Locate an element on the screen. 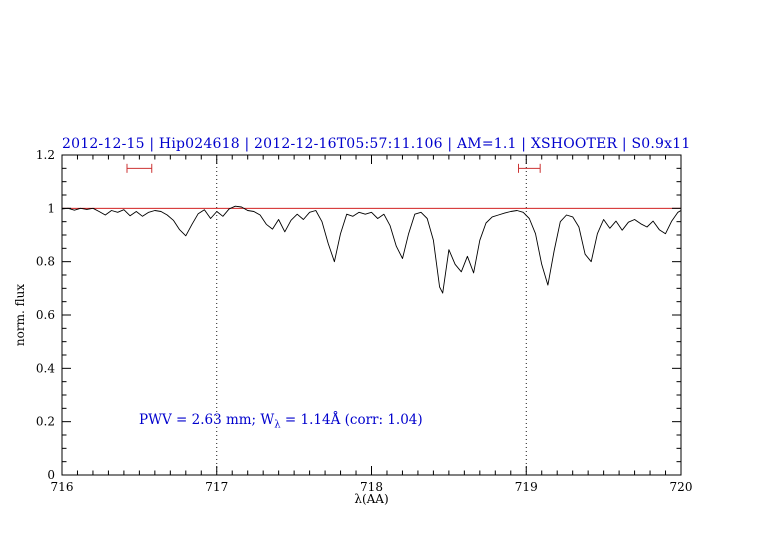 This screenshot has height=542, width=782. x-axis-label: λ(AA) is located at coordinates (371, 499).